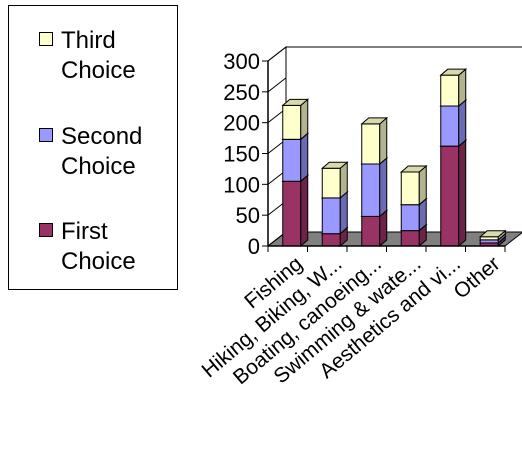  What do you see at coordinates (254, 246) in the screenshot?
I see `y-tick-label: 0` at bounding box center [254, 246].